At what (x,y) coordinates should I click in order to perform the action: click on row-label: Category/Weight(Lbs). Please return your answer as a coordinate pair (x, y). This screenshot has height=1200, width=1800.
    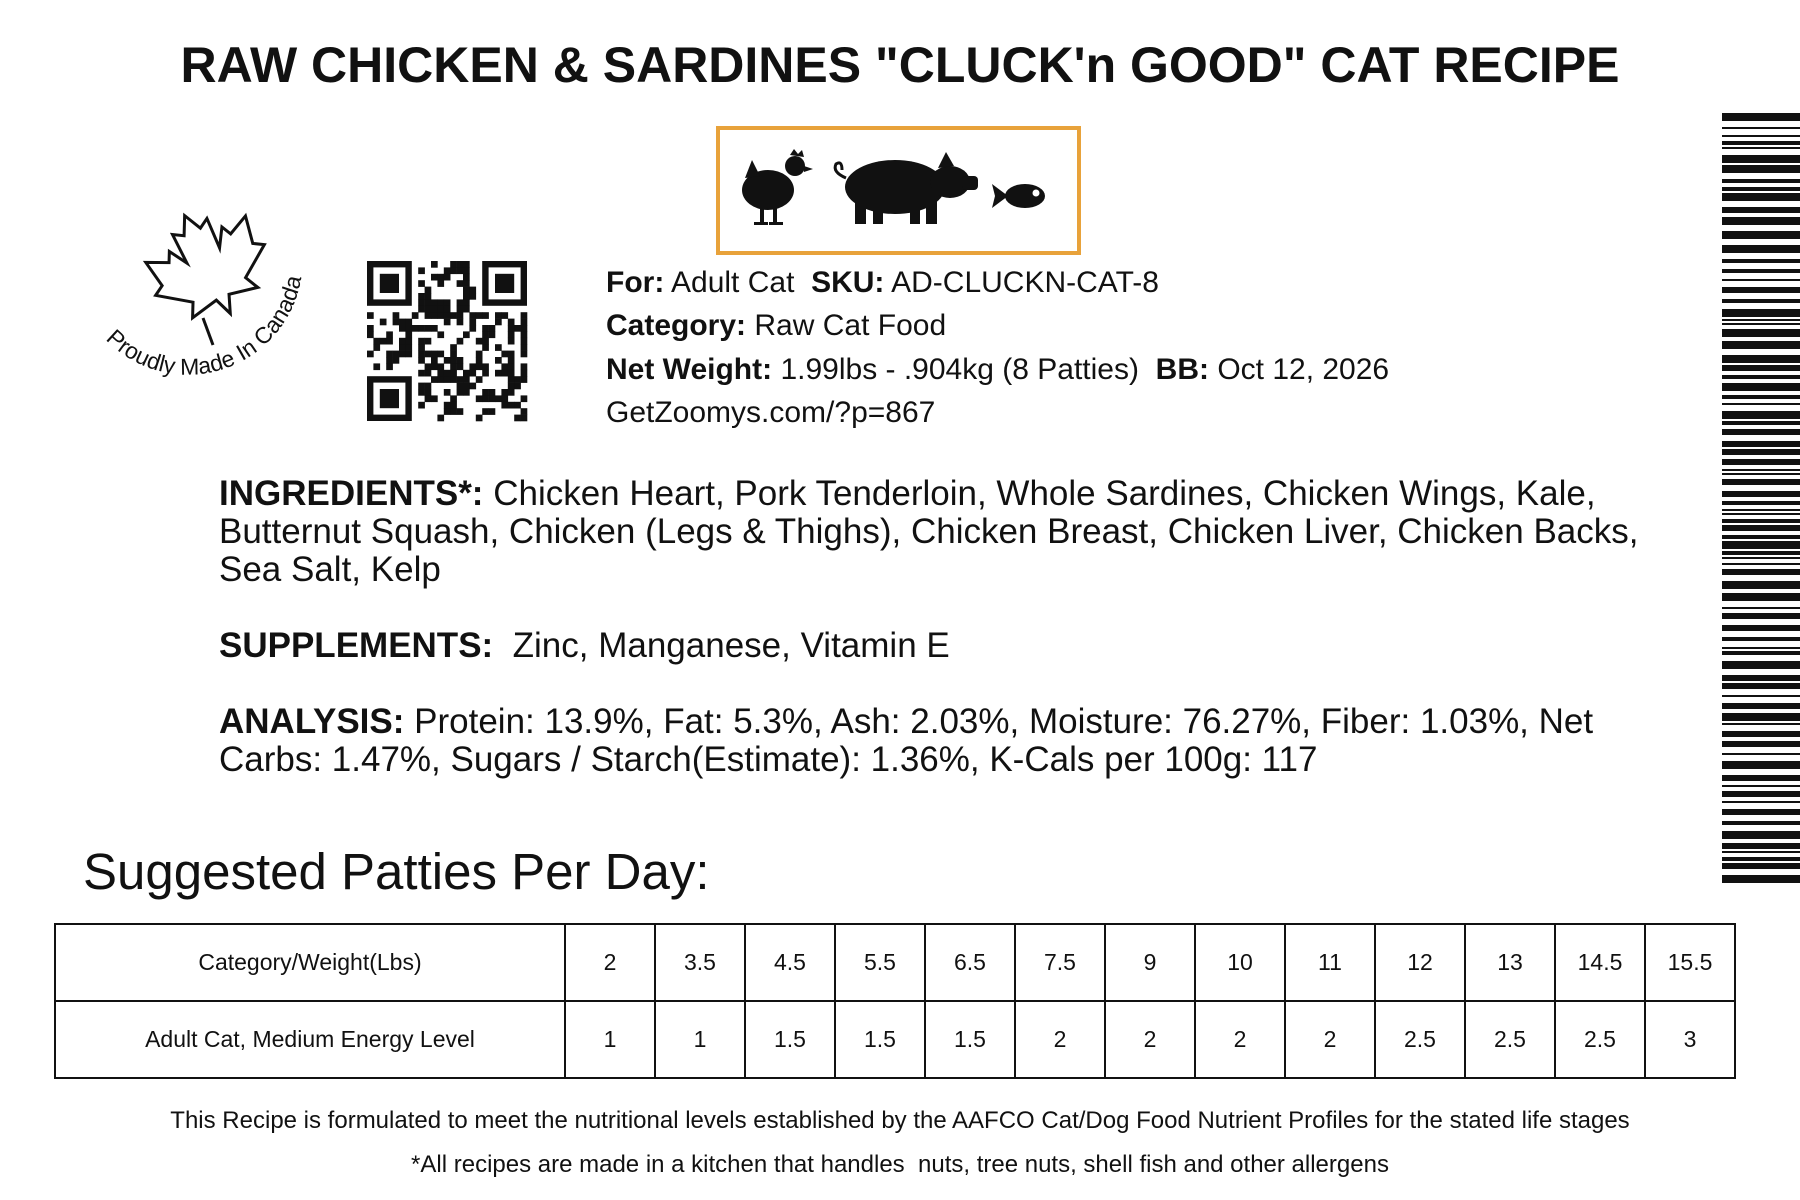
    Looking at the image, I should click on (310, 962).